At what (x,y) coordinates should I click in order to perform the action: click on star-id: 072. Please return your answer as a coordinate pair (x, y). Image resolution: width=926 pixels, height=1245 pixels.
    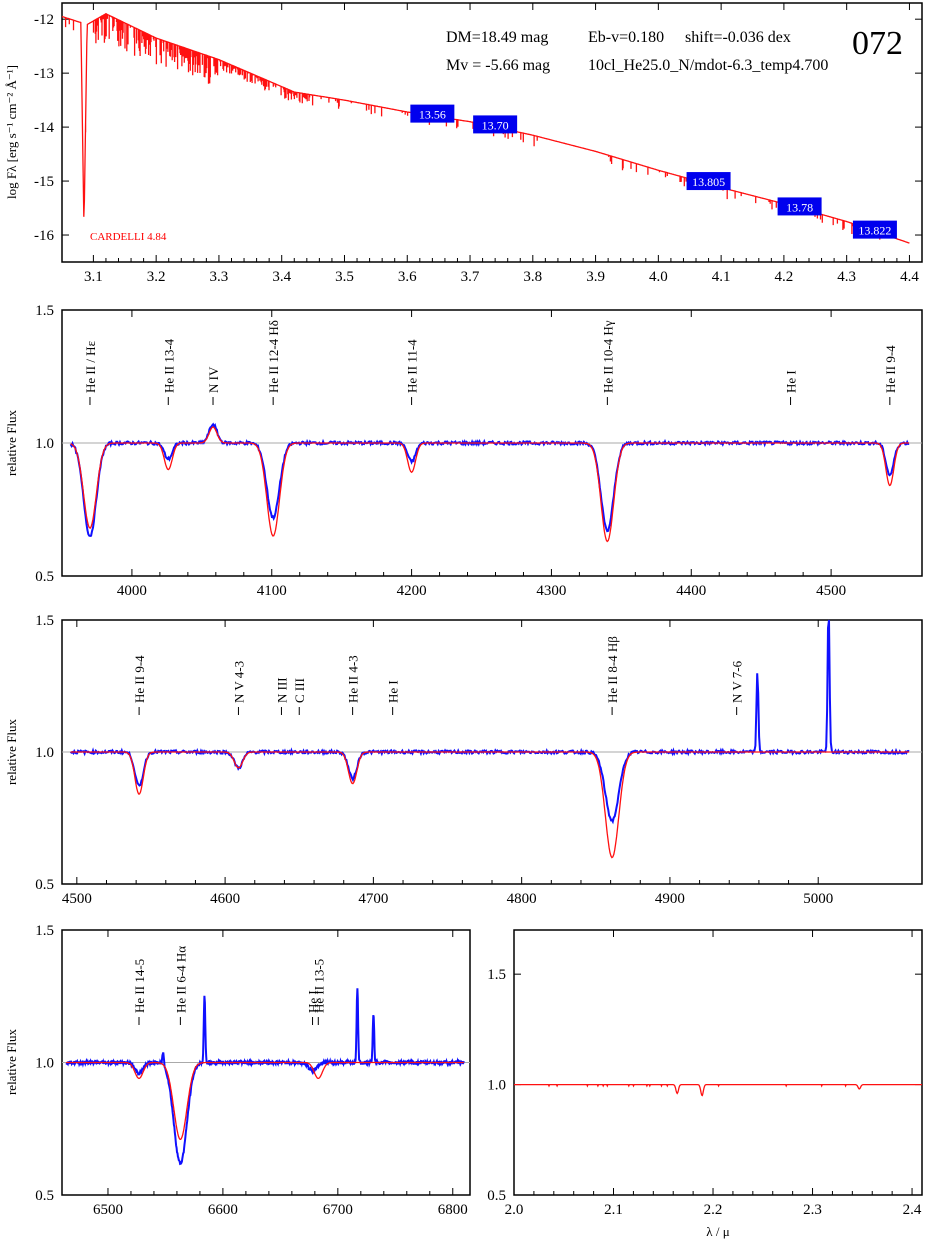
    Looking at the image, I should click on (877, 43).